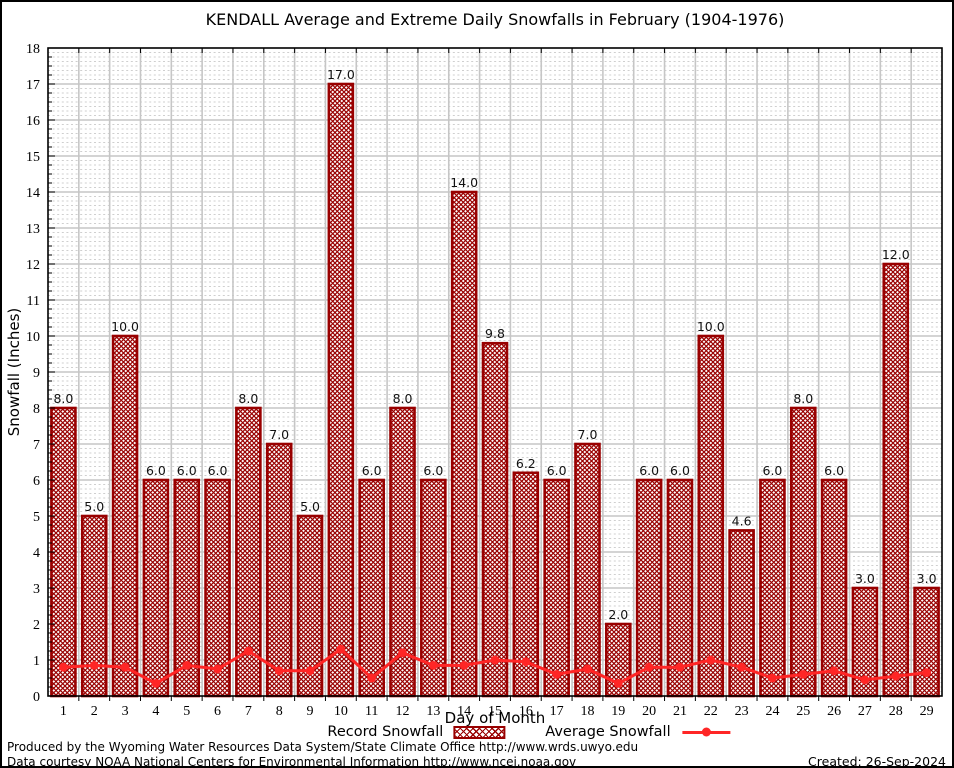 This screenshot has width=954, height=768. I want to click on x-axis-title: Day of Month, so click(495, 718).